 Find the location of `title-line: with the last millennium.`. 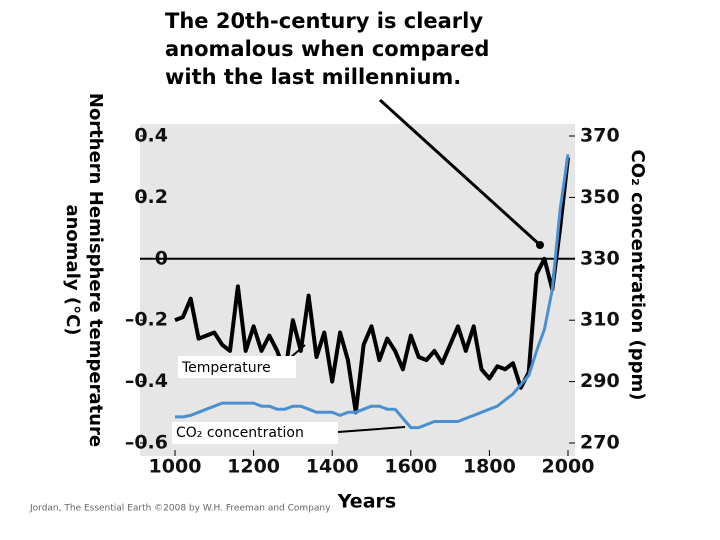

title-line: with the last millennium. is located at coordinates (313, 77).